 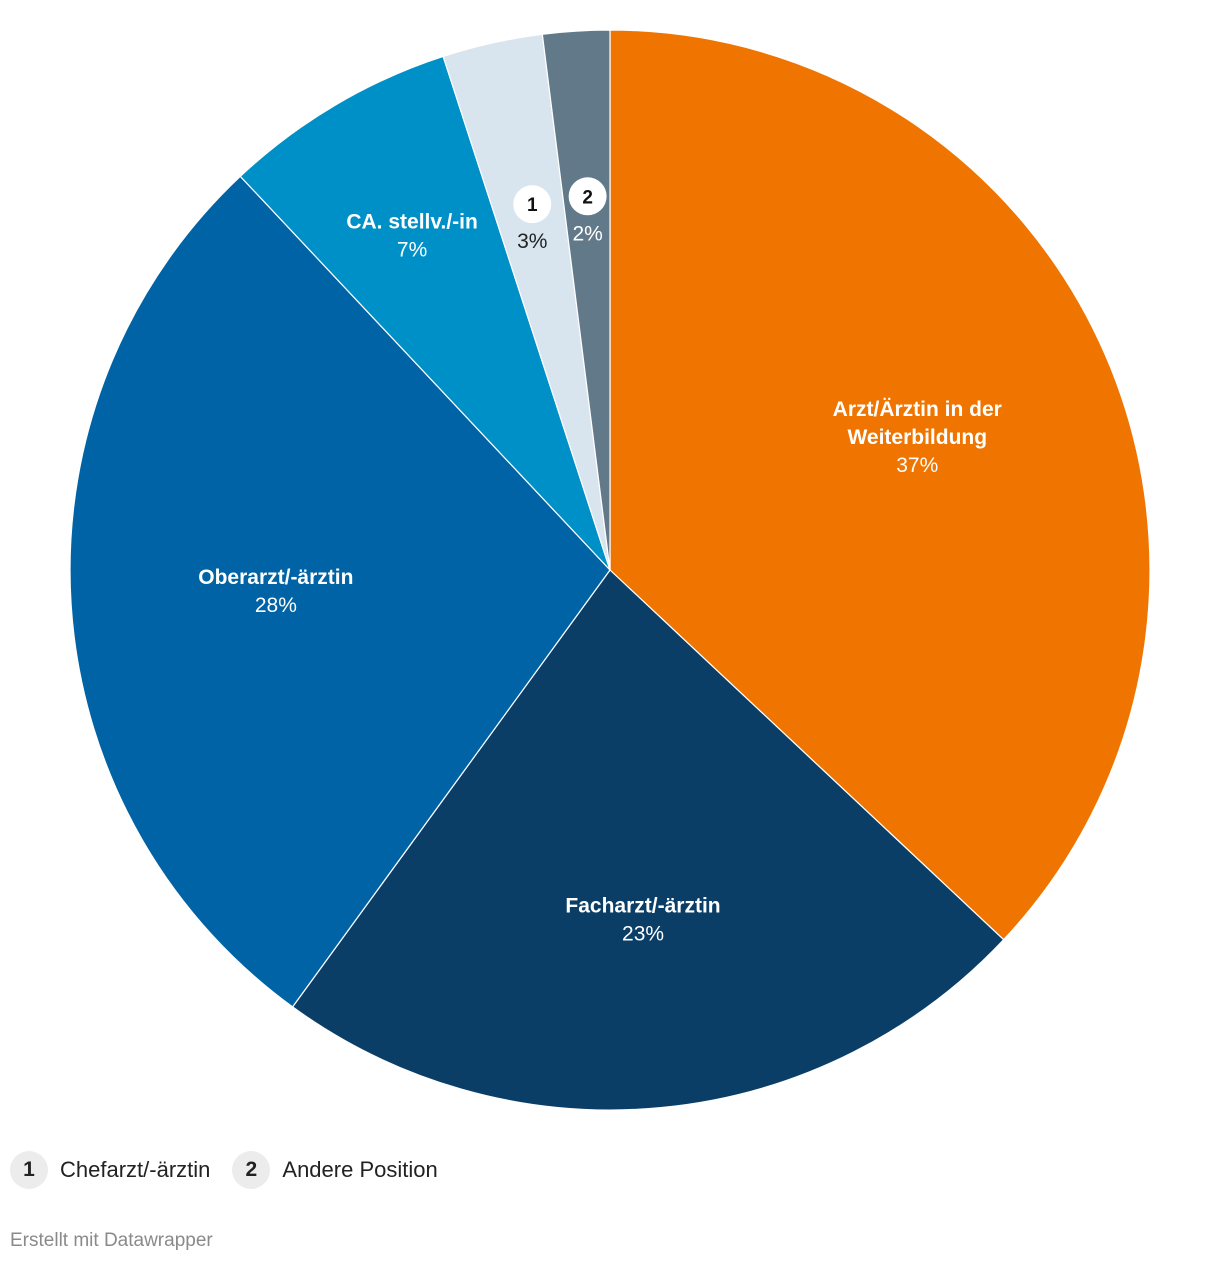 I want to click on slice-pct-facharzt-aerztin: 23%, so click(x=643, y=933).